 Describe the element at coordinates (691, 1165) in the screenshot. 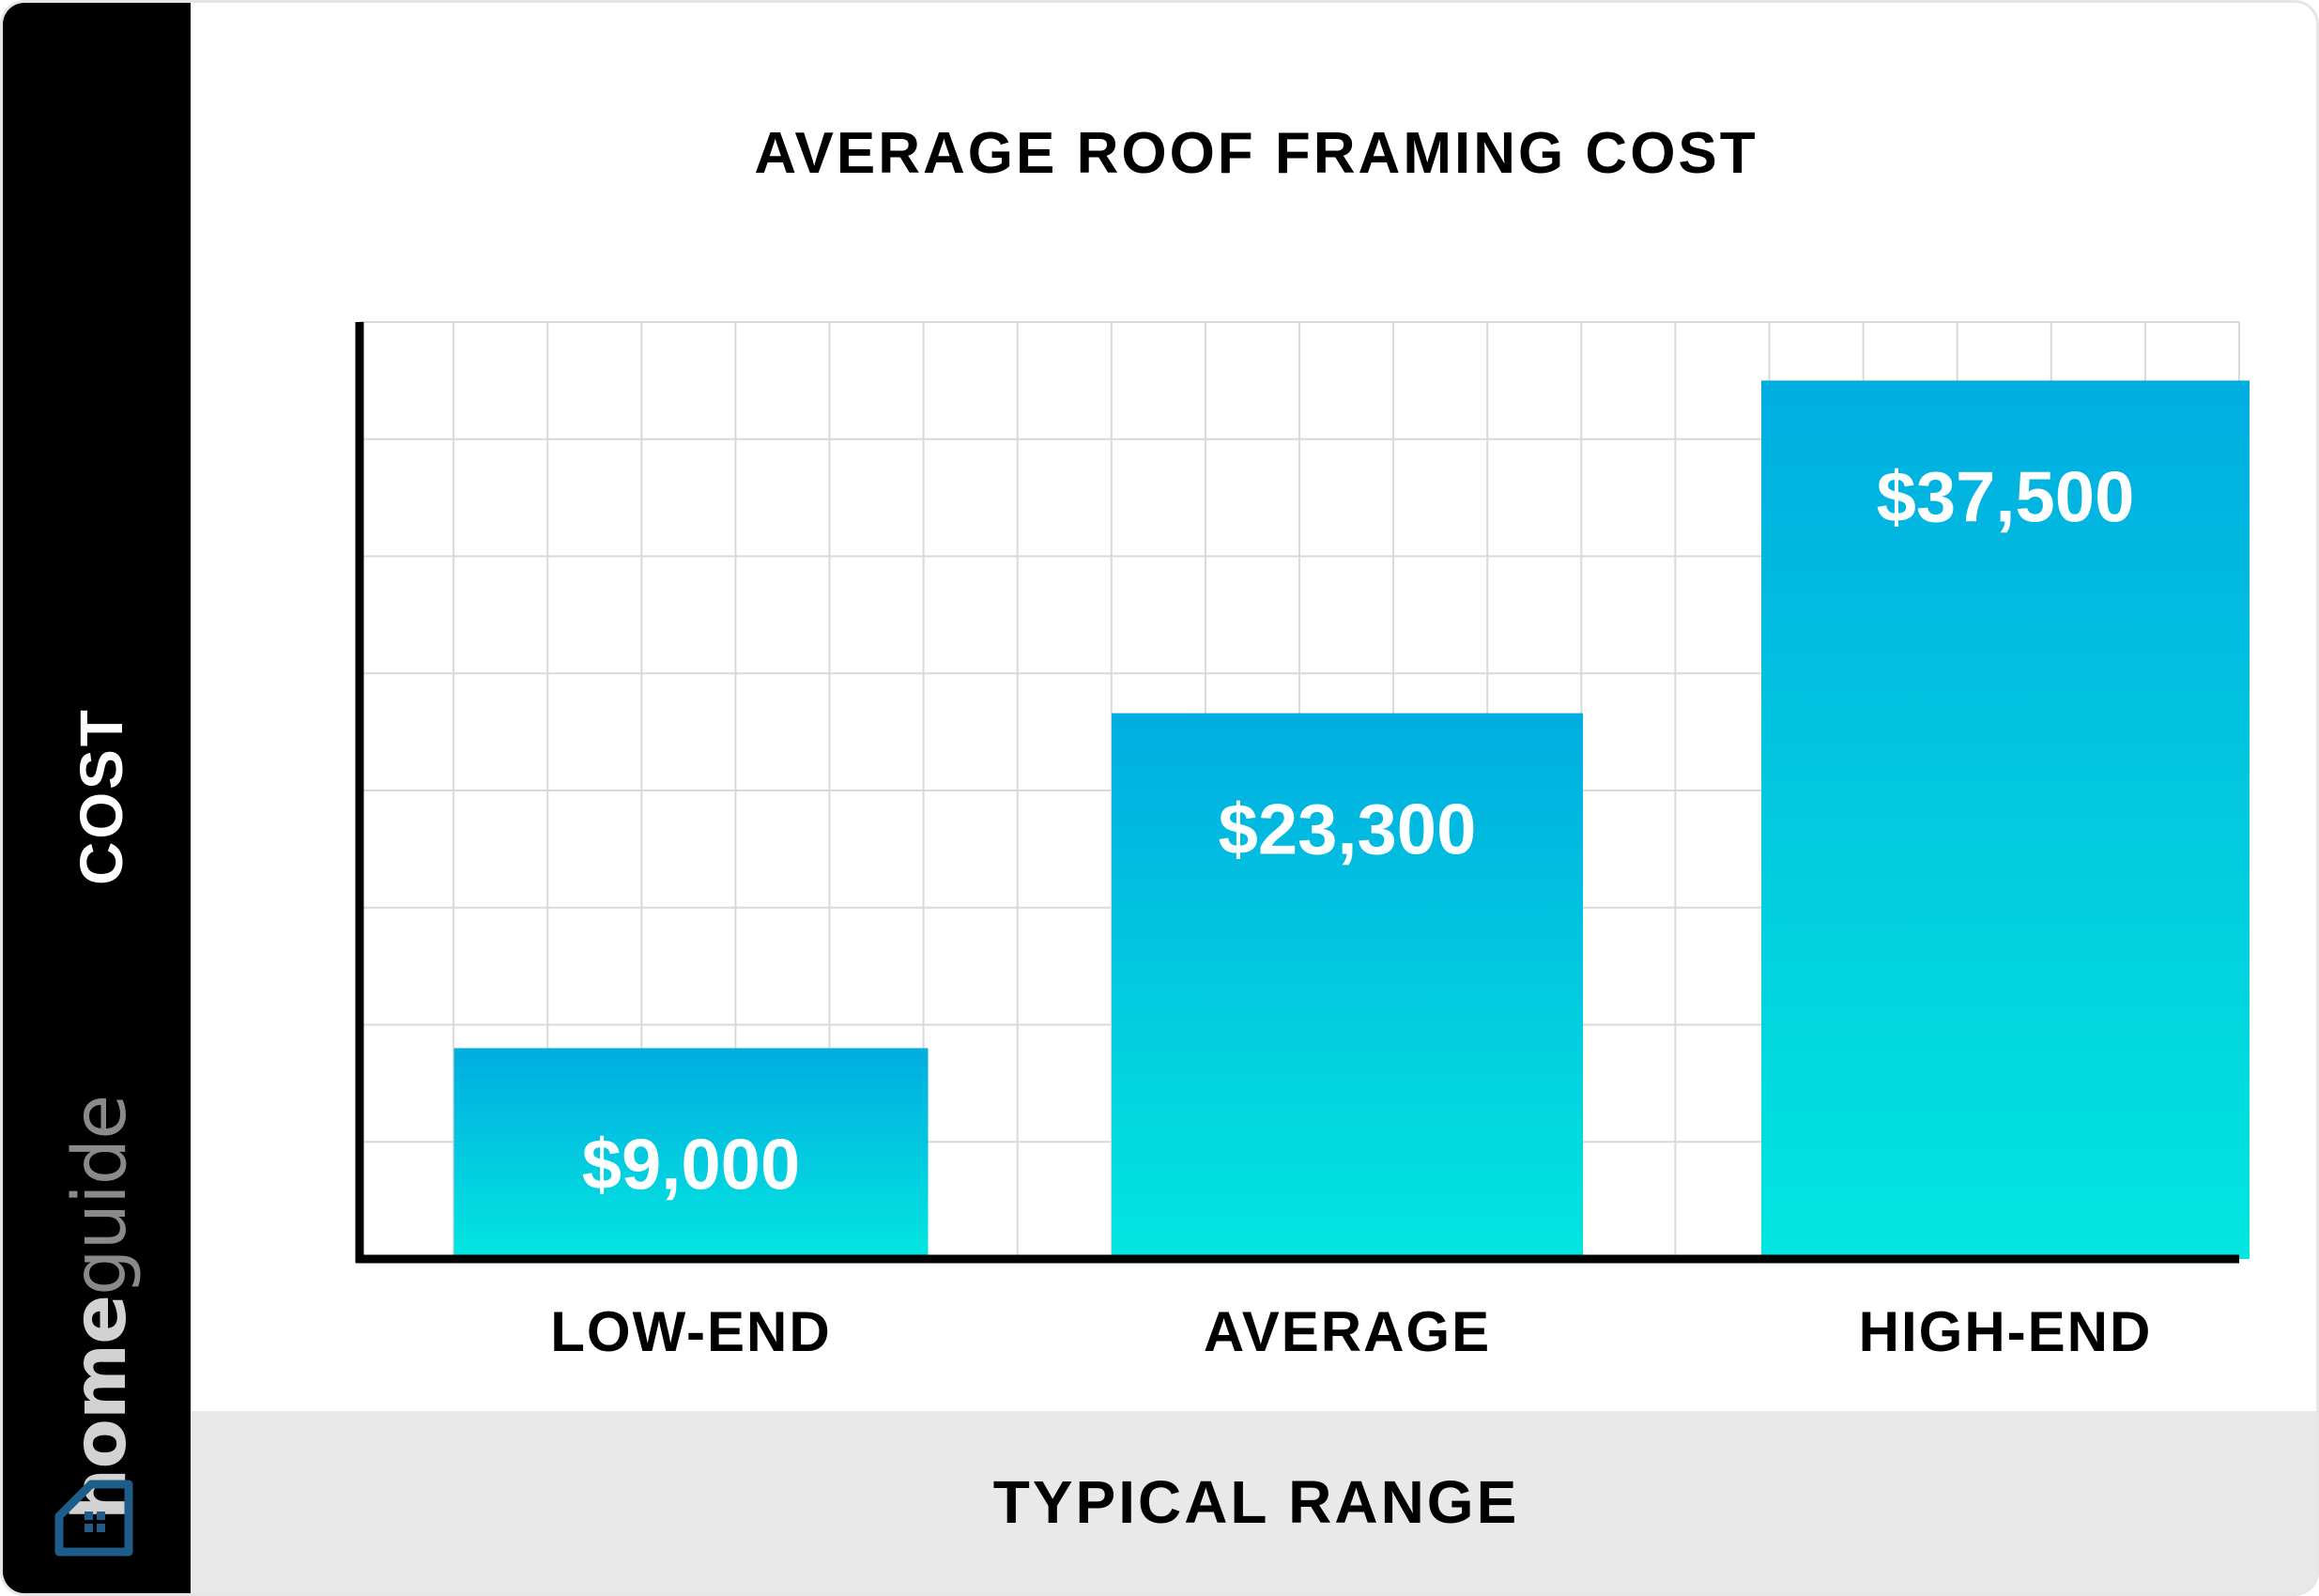

I see `bar-value-label: $9,000` at that location.